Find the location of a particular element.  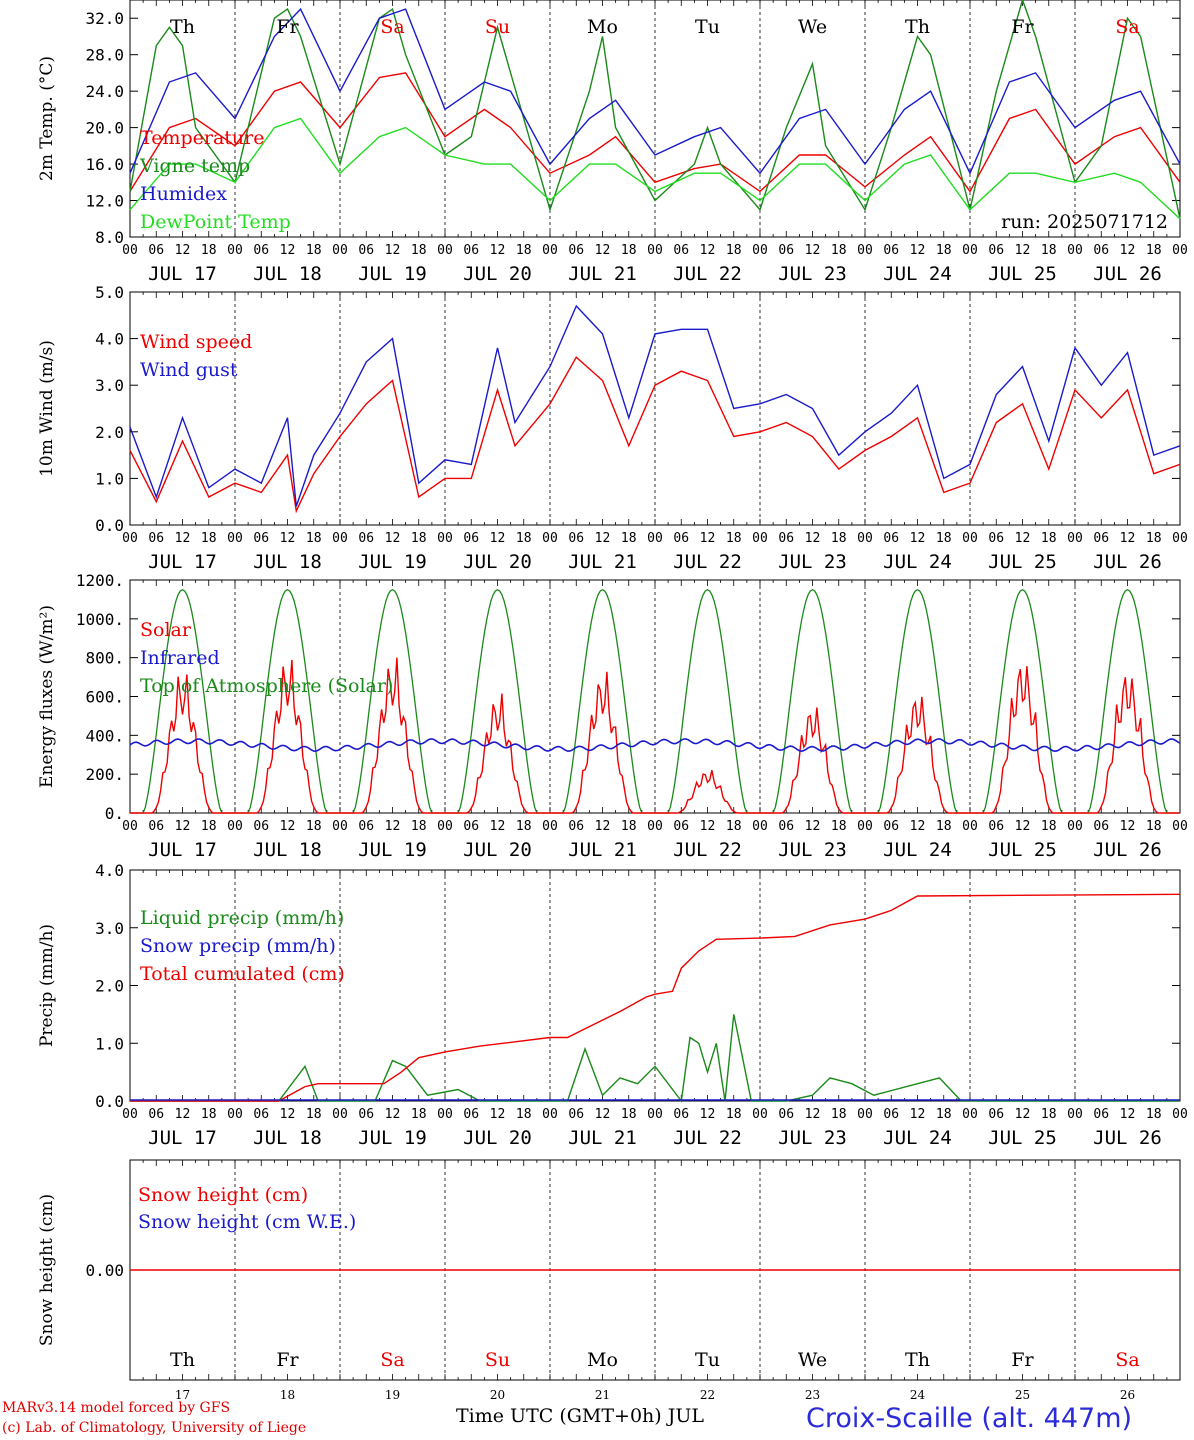

temp-series-vigne-temp is located at coordinates (655, 109).